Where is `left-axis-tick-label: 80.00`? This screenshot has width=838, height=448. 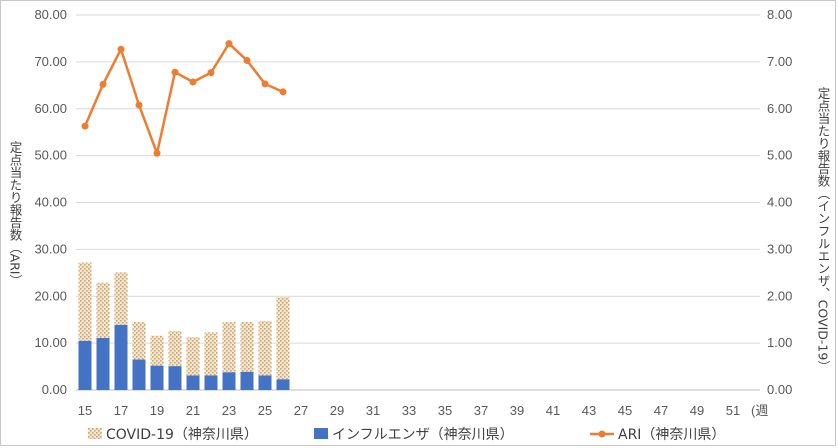
left-axis-tick-label: 80.00 is located at coordinates (50, 14).